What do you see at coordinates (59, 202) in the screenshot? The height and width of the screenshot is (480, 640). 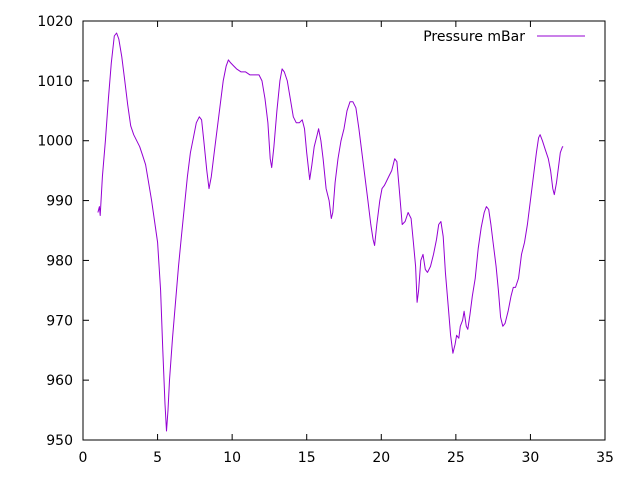 I see `y-tick-label: 990` at bounding box center [59, 202].